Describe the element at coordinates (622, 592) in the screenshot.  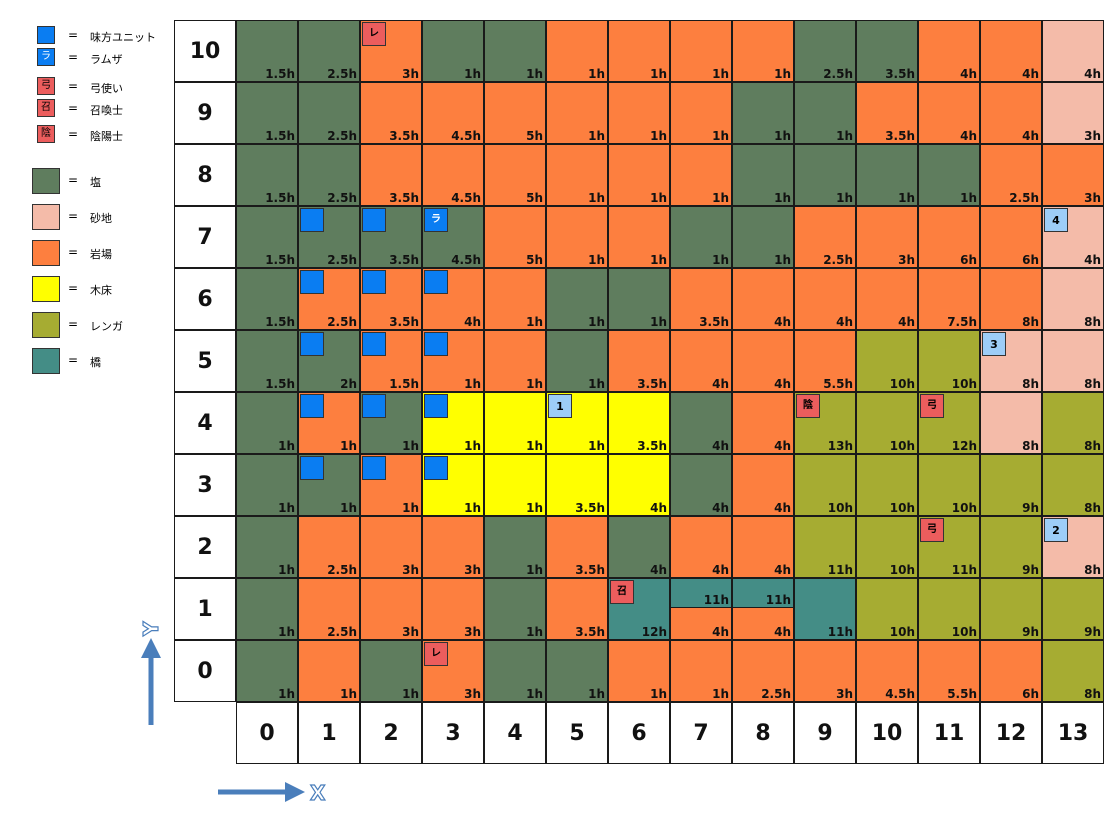
I see `enemy-unit-marker: 召` at that location.